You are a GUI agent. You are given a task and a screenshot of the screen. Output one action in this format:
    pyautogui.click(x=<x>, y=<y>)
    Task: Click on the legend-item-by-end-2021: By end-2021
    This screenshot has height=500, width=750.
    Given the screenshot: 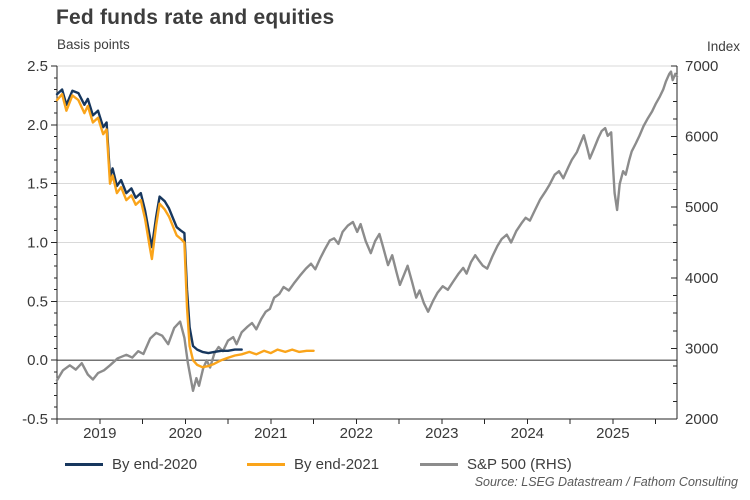 What is the action you would take?
    pyautogui.click(x=313, y=464)
    